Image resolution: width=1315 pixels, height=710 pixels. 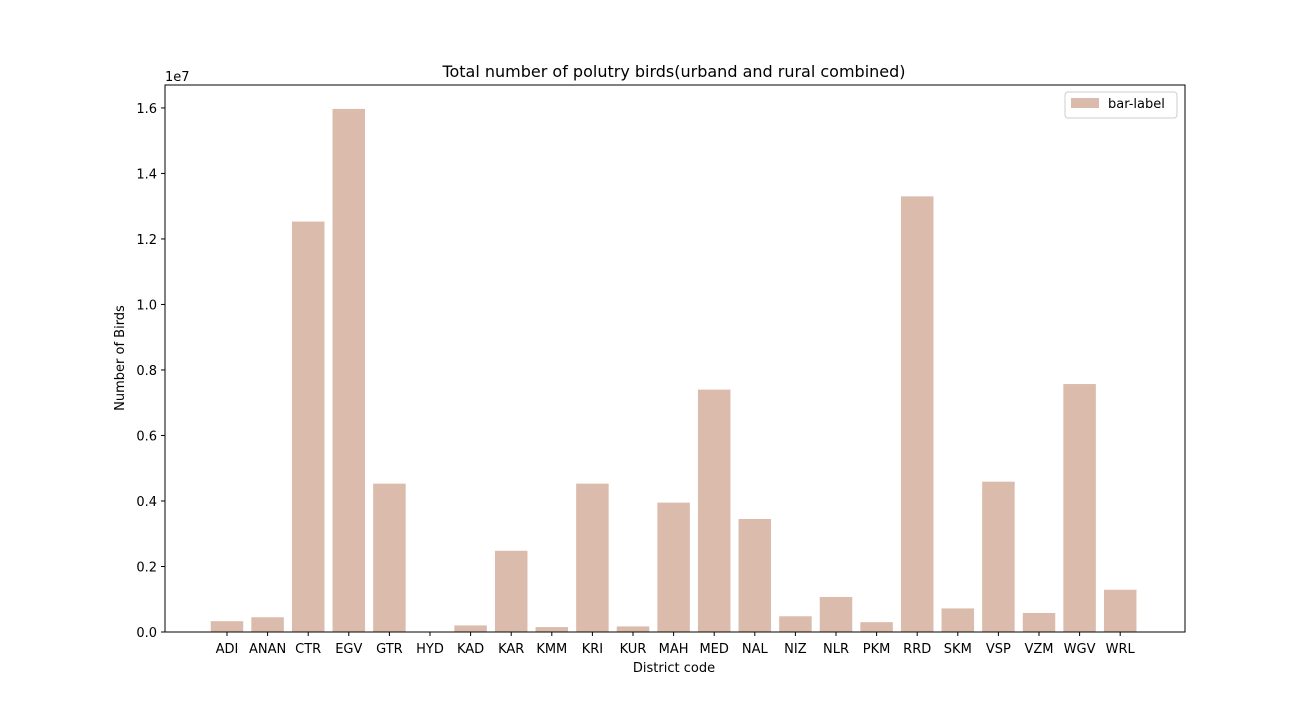 I want to click on bar-nal, so click(x=755, y=575).